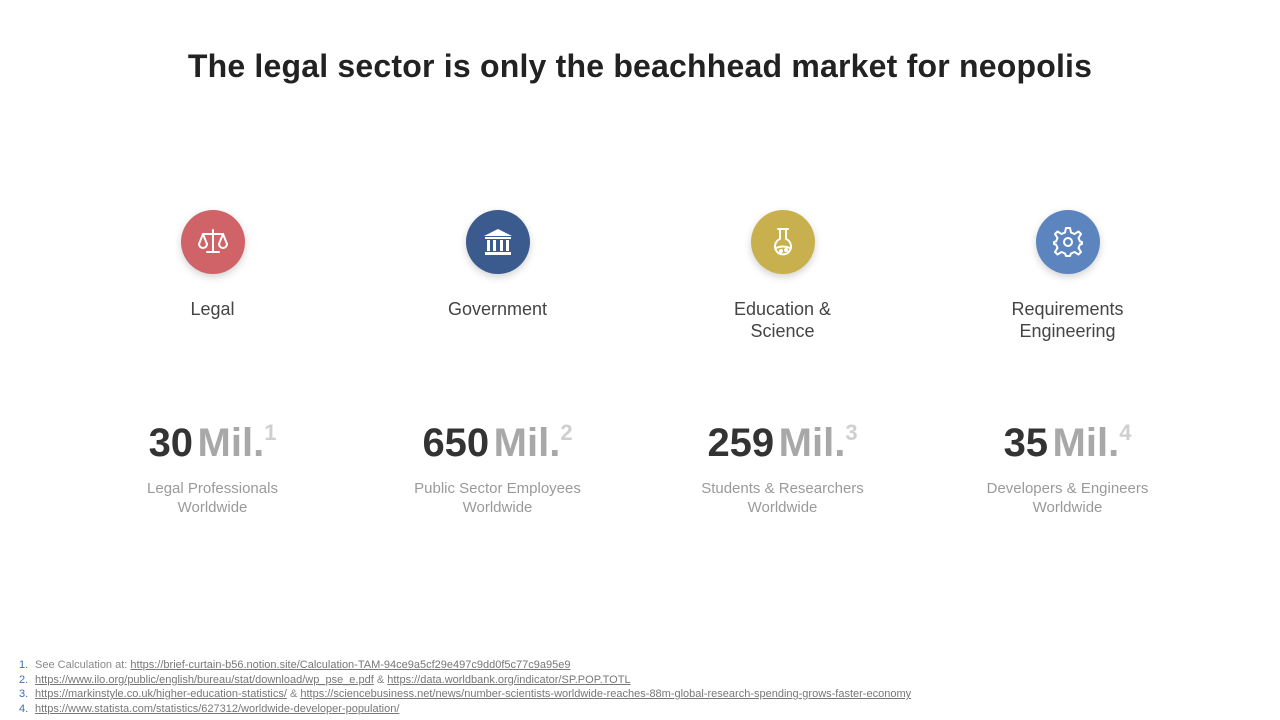  What do you see at coordinates (851, 432) in the screenshot?
I see `footnote-ref: 3` at bounding box center [851, 432].